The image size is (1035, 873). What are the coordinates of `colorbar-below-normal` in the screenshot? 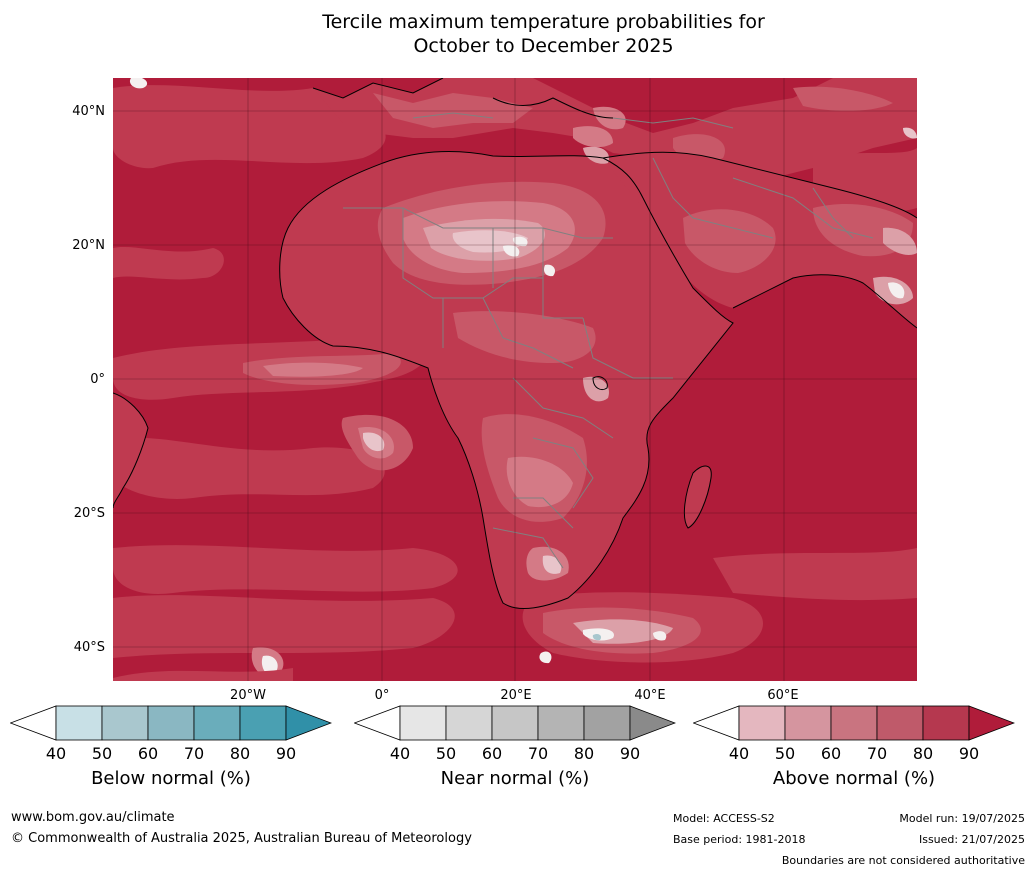 It's located at (171, 723).